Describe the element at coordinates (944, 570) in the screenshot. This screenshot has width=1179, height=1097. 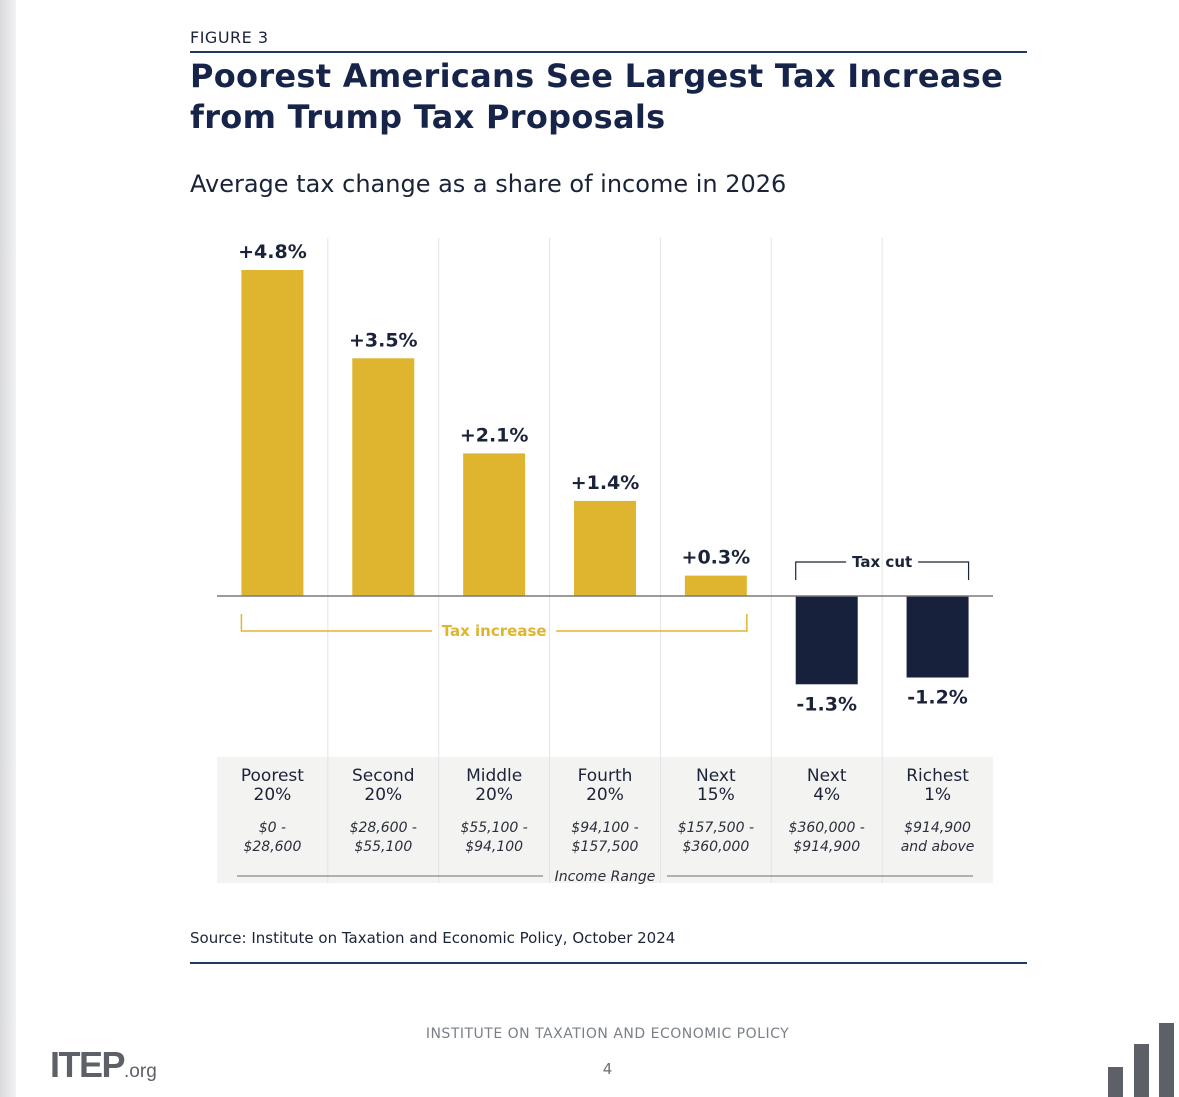
I see `cut-bracket-right` at that location.